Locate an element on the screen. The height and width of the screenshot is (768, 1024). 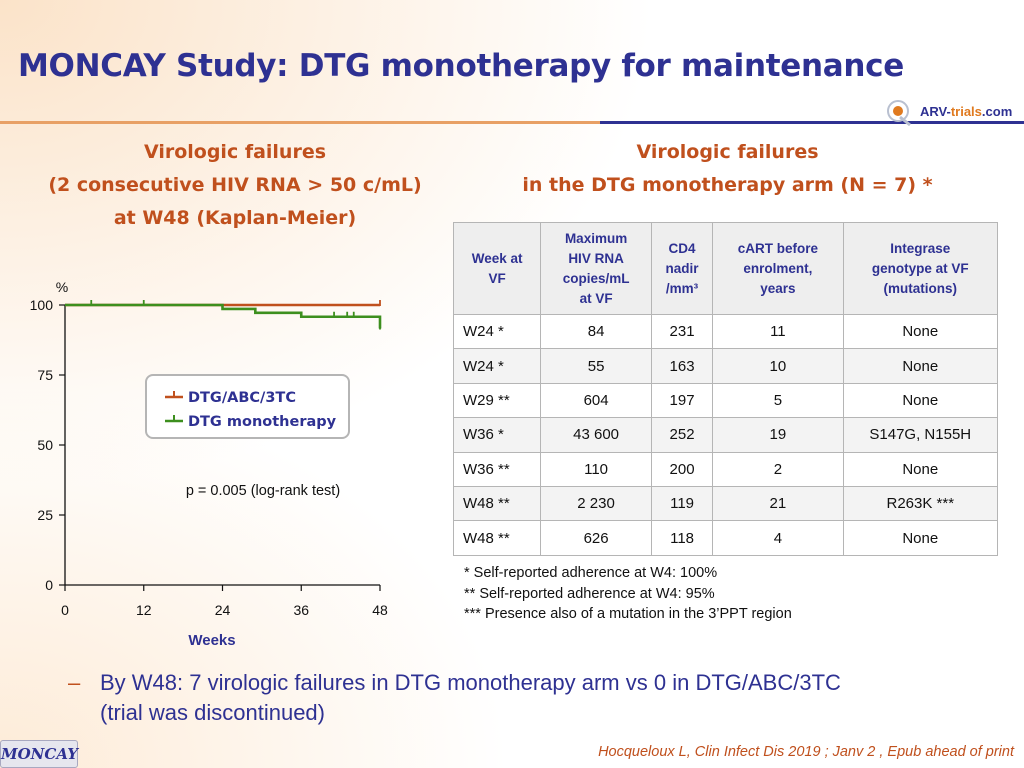
chart-legend: DTG/ABC/3TC DTG monotherapy is located at coordinates (247, 406).